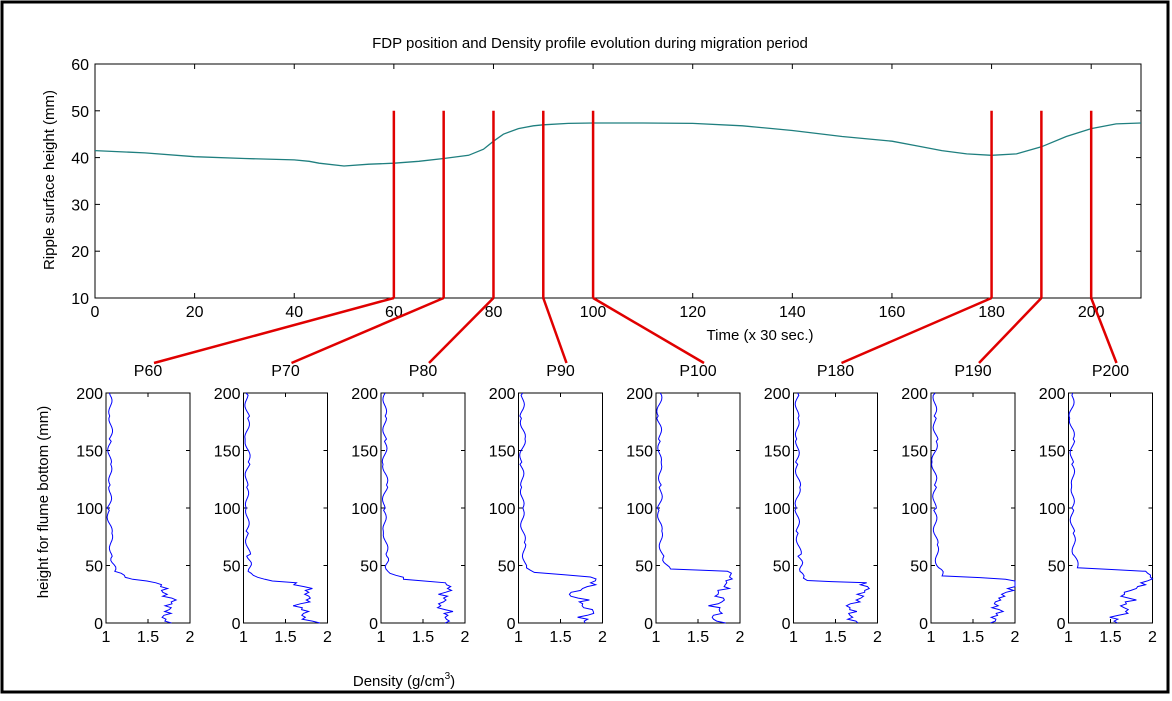 The height and width of the screenshot is (701, 1172). Describe the element at coordinates (494, 312) in the screenshot. I see `main-x-tick-label: 80` at that location.